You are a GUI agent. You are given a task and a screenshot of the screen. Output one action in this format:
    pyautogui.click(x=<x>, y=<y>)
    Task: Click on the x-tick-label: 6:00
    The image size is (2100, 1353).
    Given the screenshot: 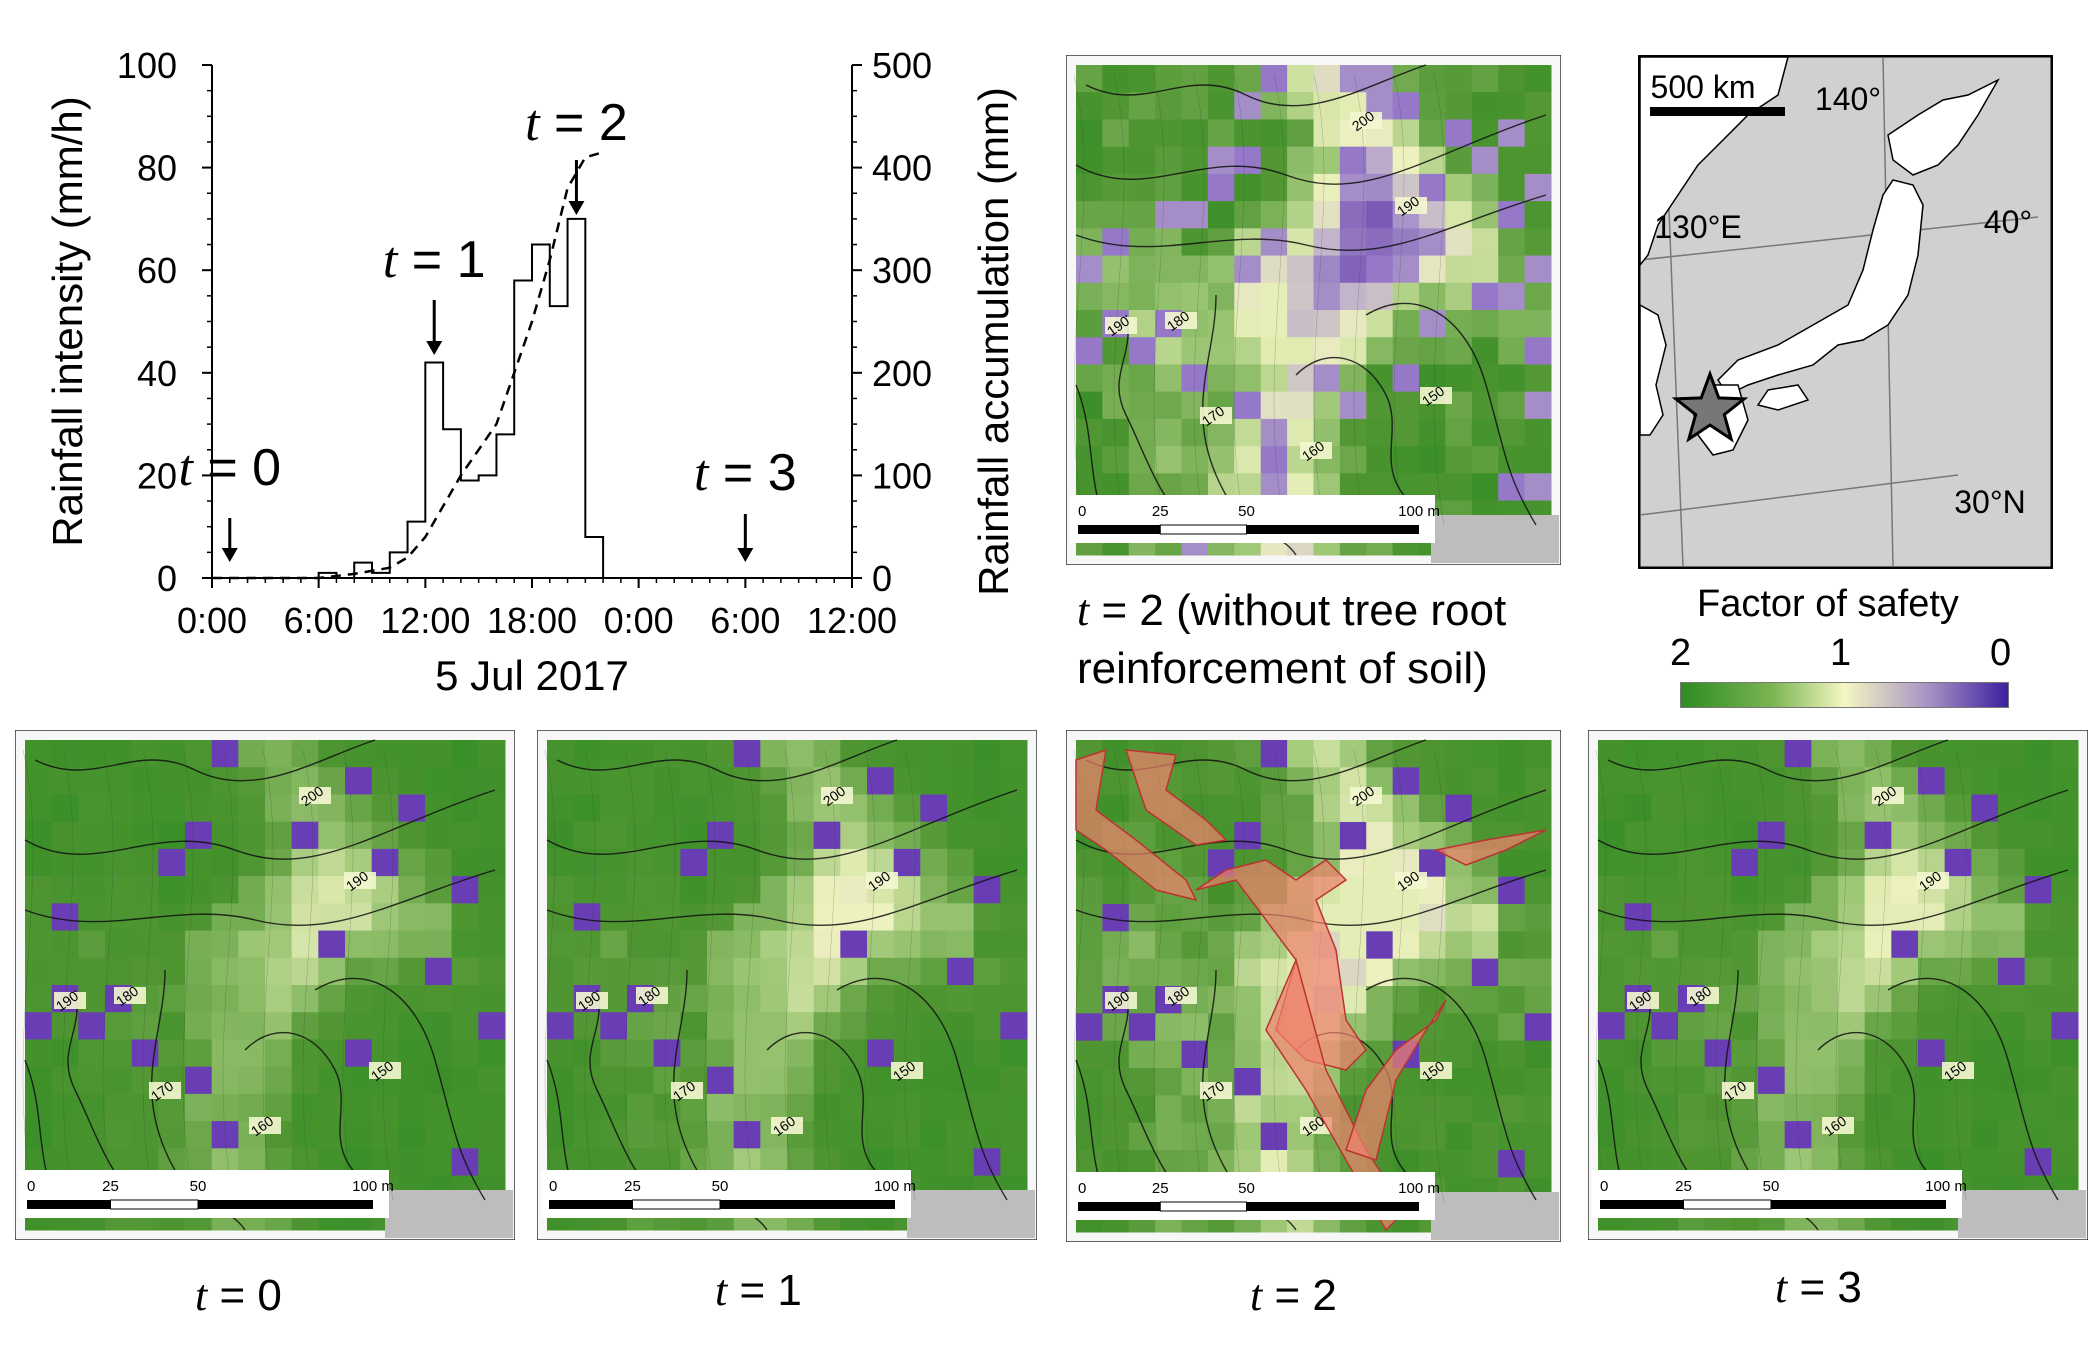 What is the action you would take?
    pyautogui.click(x=319, y=620)
    